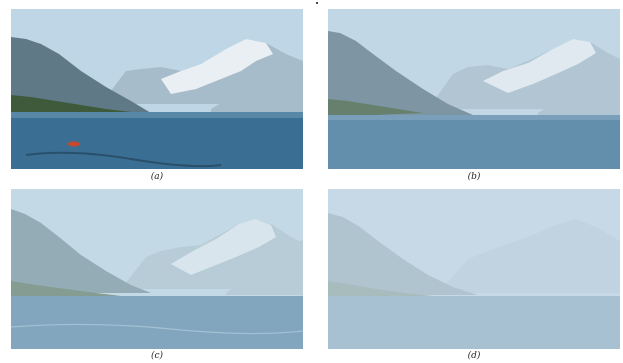  I want to click on caption-a: (a), so click(157, 177).